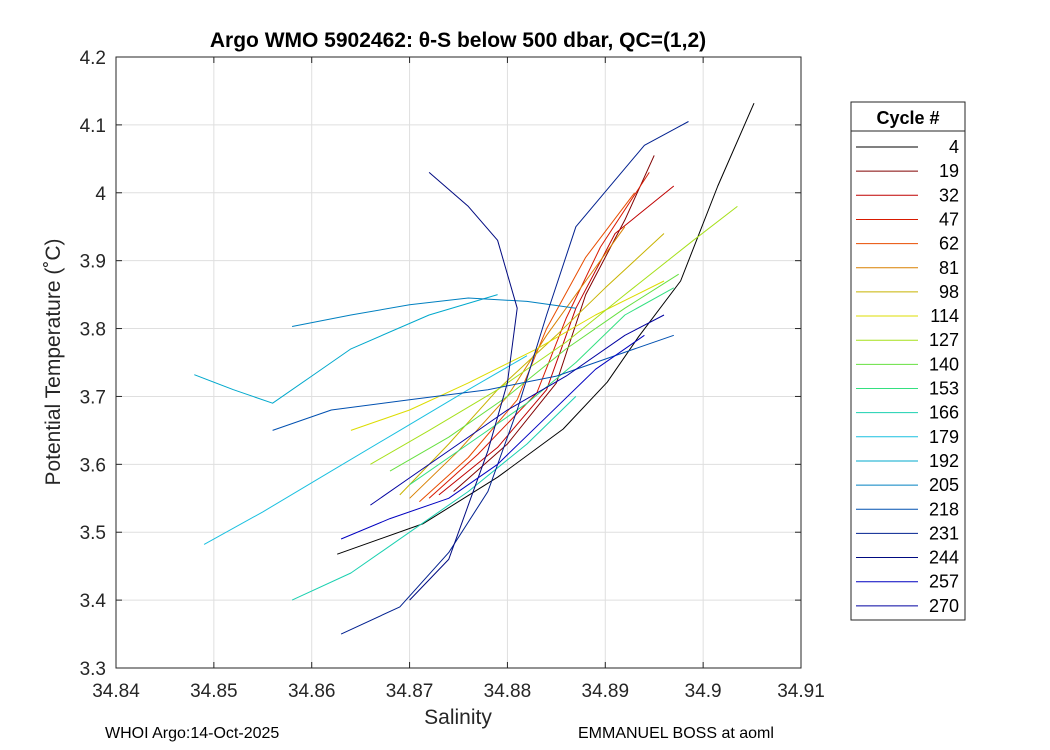 The width and height of the screenshot is (1050, 750). I want to click on footer-right: EMMANUEL BOSS at aoml, so click(676, 733).